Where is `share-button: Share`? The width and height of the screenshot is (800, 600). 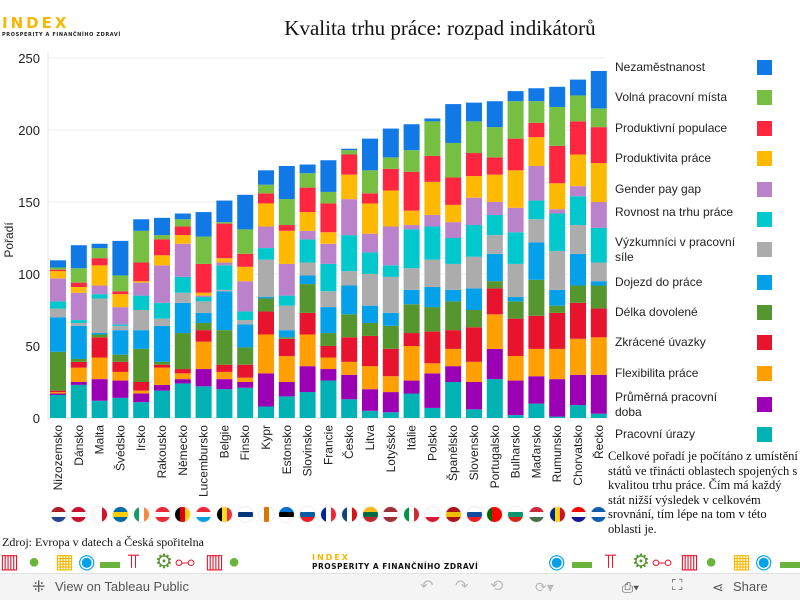 share-button: Share is located at coordinates (750, 586).